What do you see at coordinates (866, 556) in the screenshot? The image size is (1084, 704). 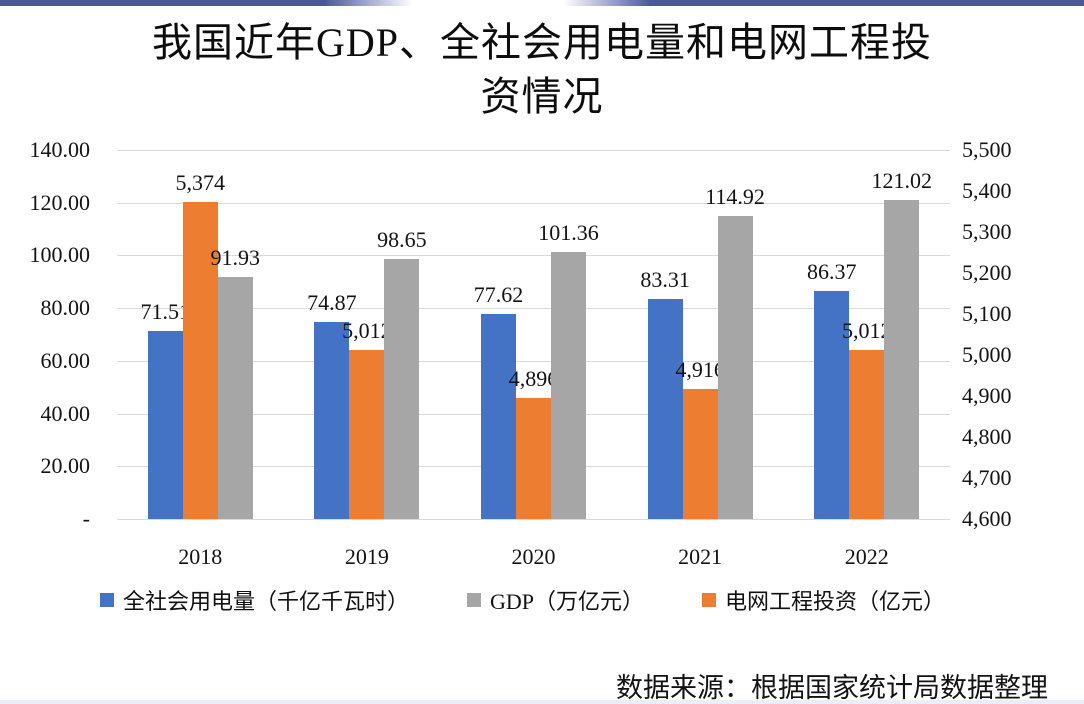 I see `x-axis-label-2022: 2022` at bounding box center [866, 556].